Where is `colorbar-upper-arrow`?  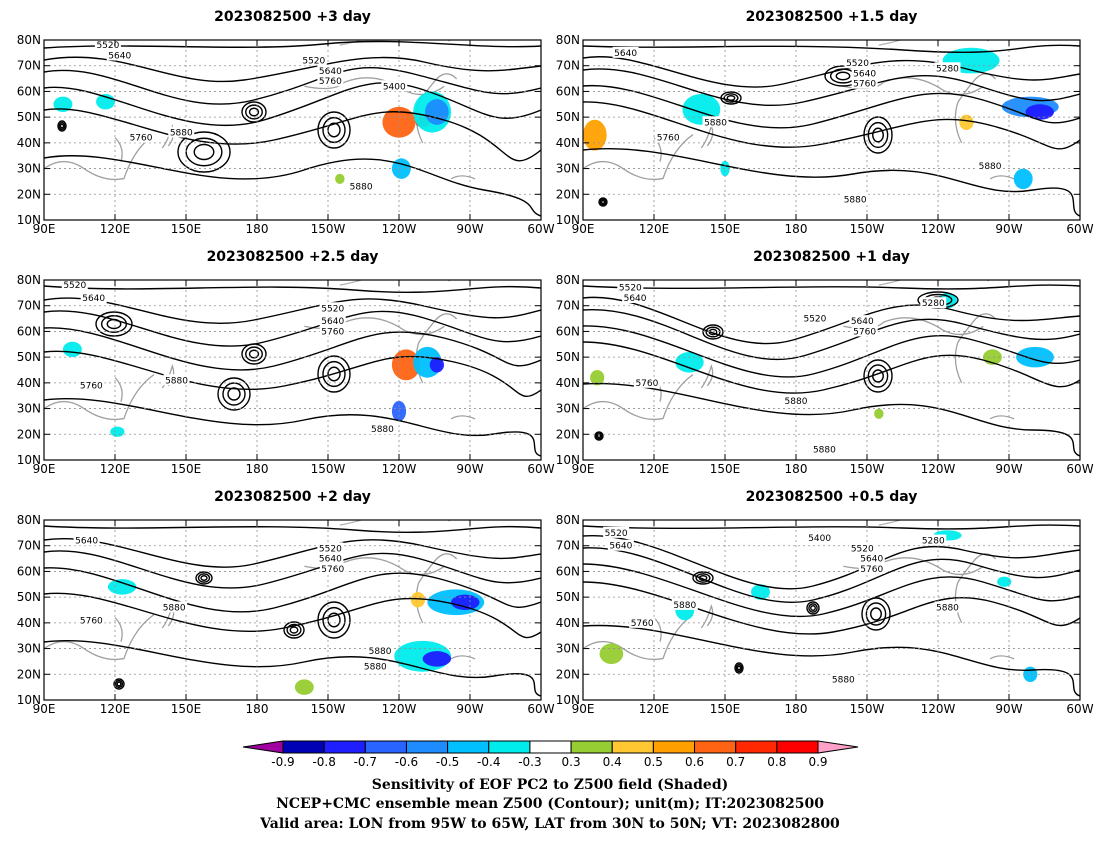
colorbar-upper-arrow is located at coordinates (838, 747).